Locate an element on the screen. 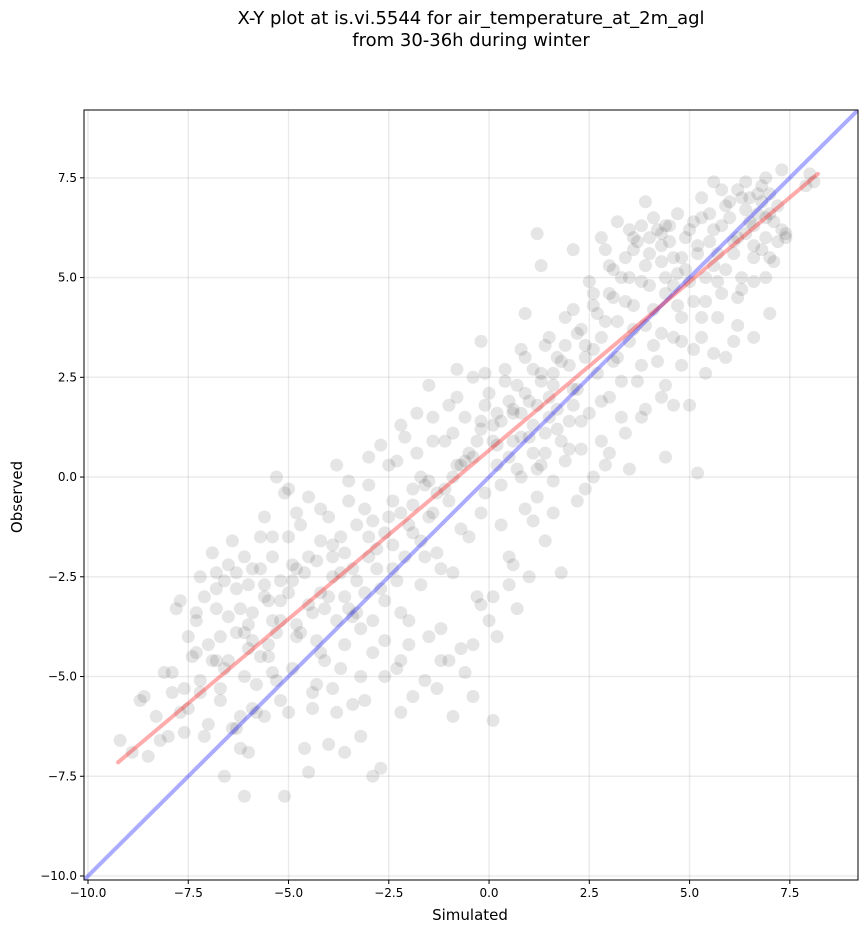  chart-title-line2: from 30-36h during winter is located at coordinates (471, 40).